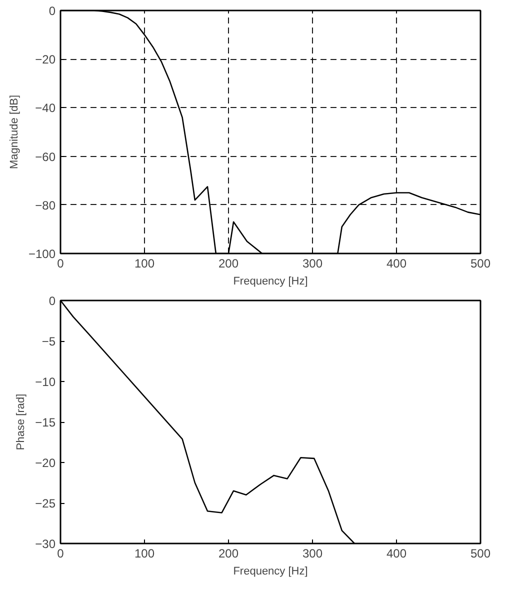 The width and height of the screenshot is (512, 595). Describe the element at coordinates (42, 254) in the screenshot. I see `y-tick-label: −100` at that location.